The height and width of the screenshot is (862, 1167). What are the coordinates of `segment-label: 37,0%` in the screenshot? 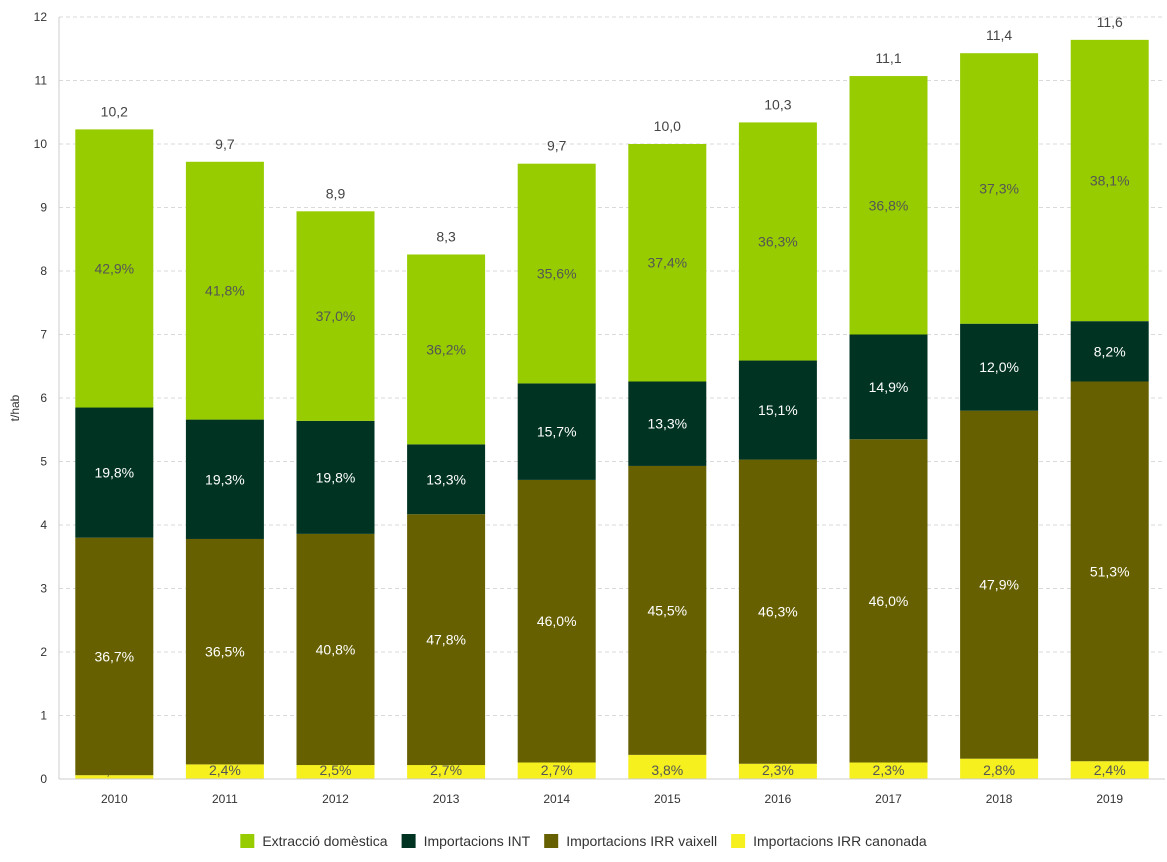 It's located at (336, 316).